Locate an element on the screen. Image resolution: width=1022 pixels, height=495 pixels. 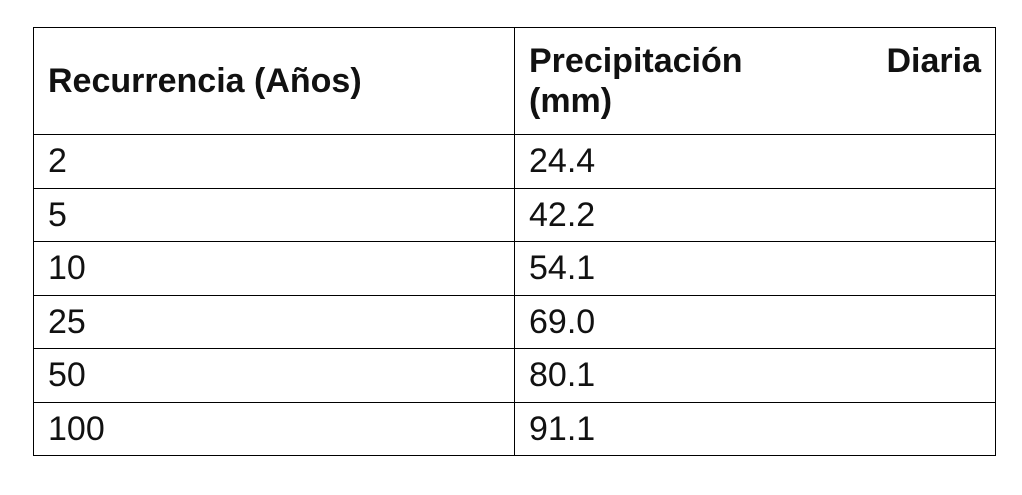
table-row: 10 54.1 is located at coordinates (514, 268).